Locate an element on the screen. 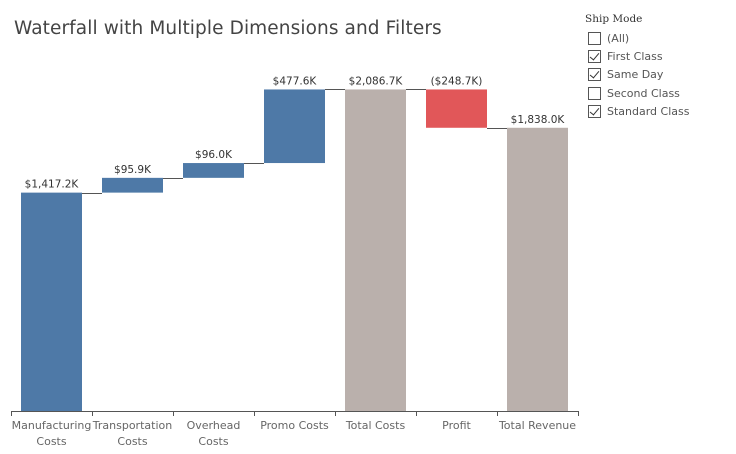 The height and width of the screenshot is (454, 736). x-tick-label: Promo Costs is located at coordinates (294, 425).